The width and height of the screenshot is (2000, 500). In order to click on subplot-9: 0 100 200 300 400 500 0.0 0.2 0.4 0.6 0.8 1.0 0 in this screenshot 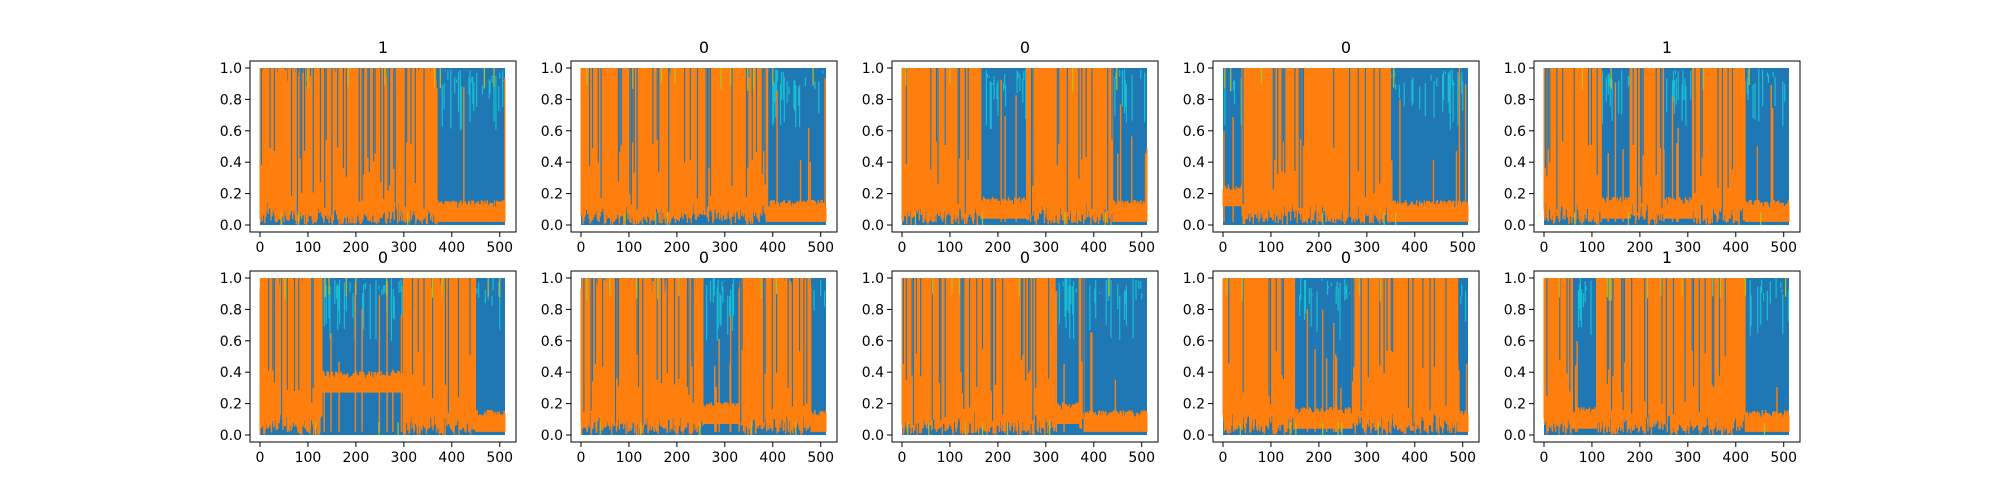, I will do `click(1331, 357)`.